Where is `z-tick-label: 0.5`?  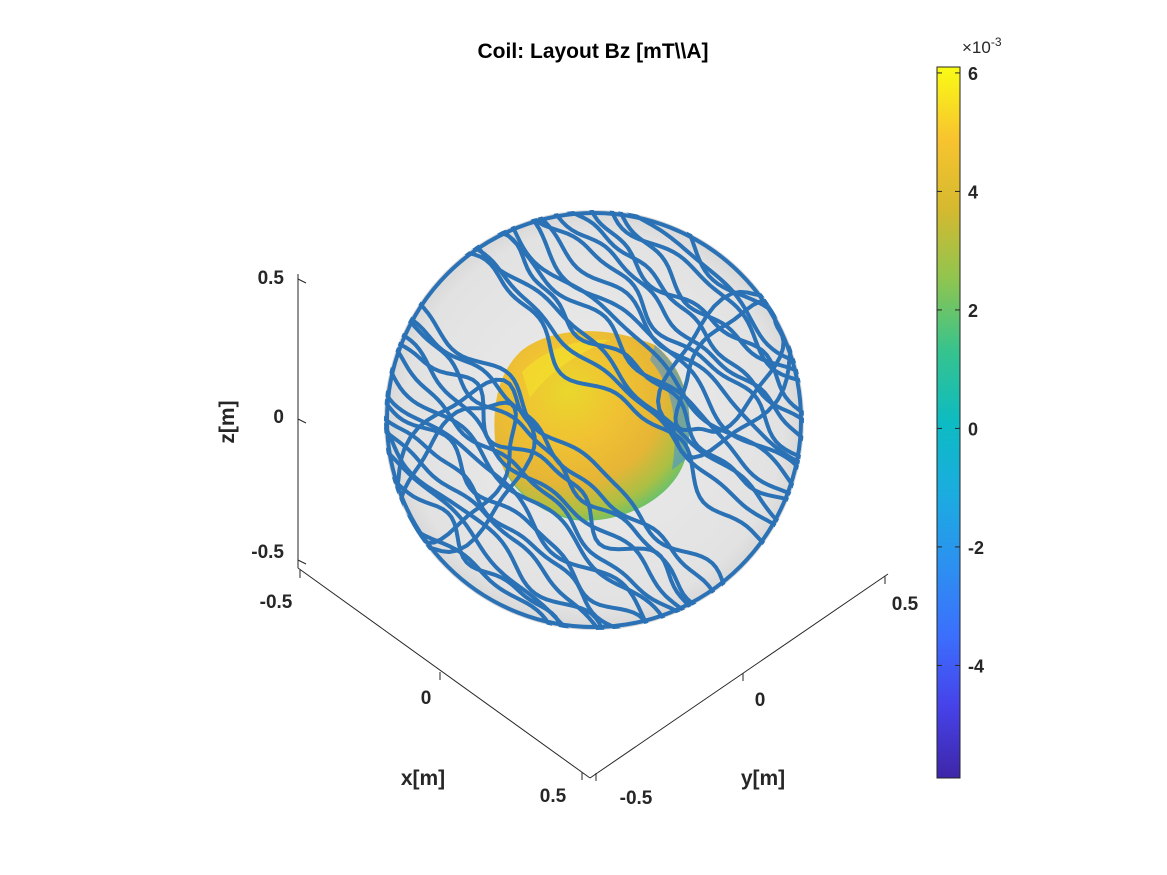
z-tick-label: 0.5 is located at coordinates (271, 278).